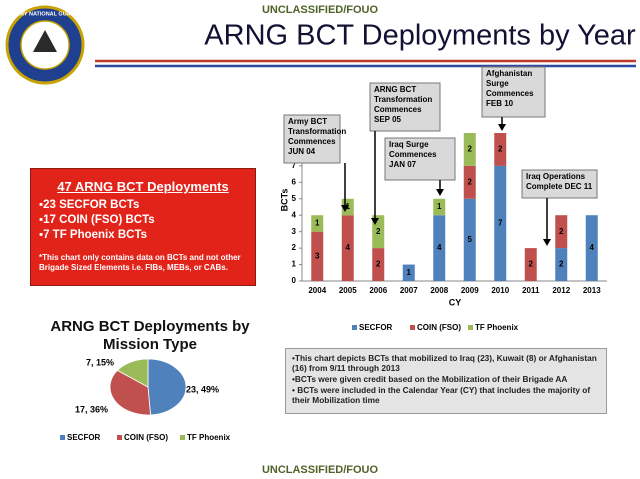 The height and width of the screenshot is (479, 640). Describe the element at coordinates (89, 205) in the screenshot. I see `summary-item: ▪23 SECFOR BCTs` at that location.